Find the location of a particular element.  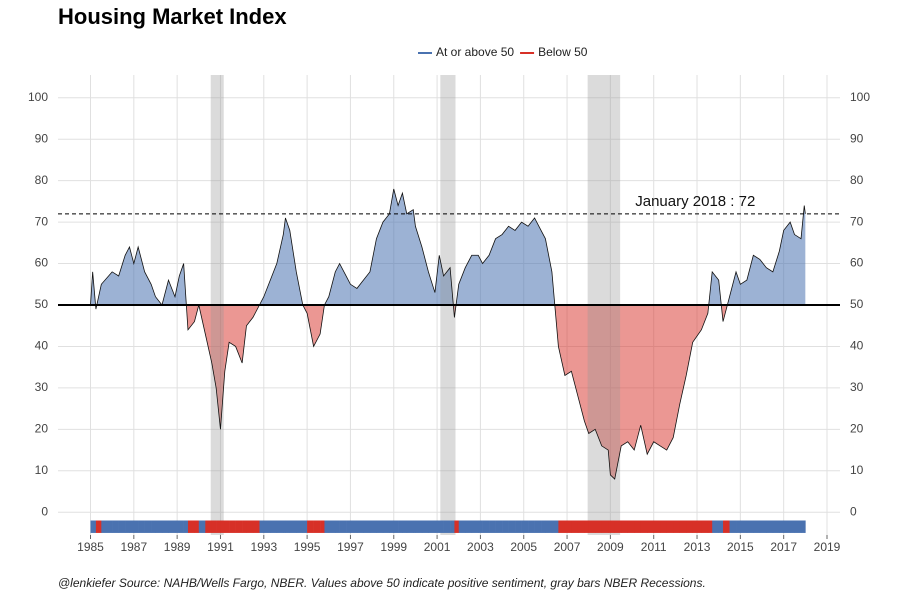

x-tick-label: 1999 is located at coordinates (393, 547).